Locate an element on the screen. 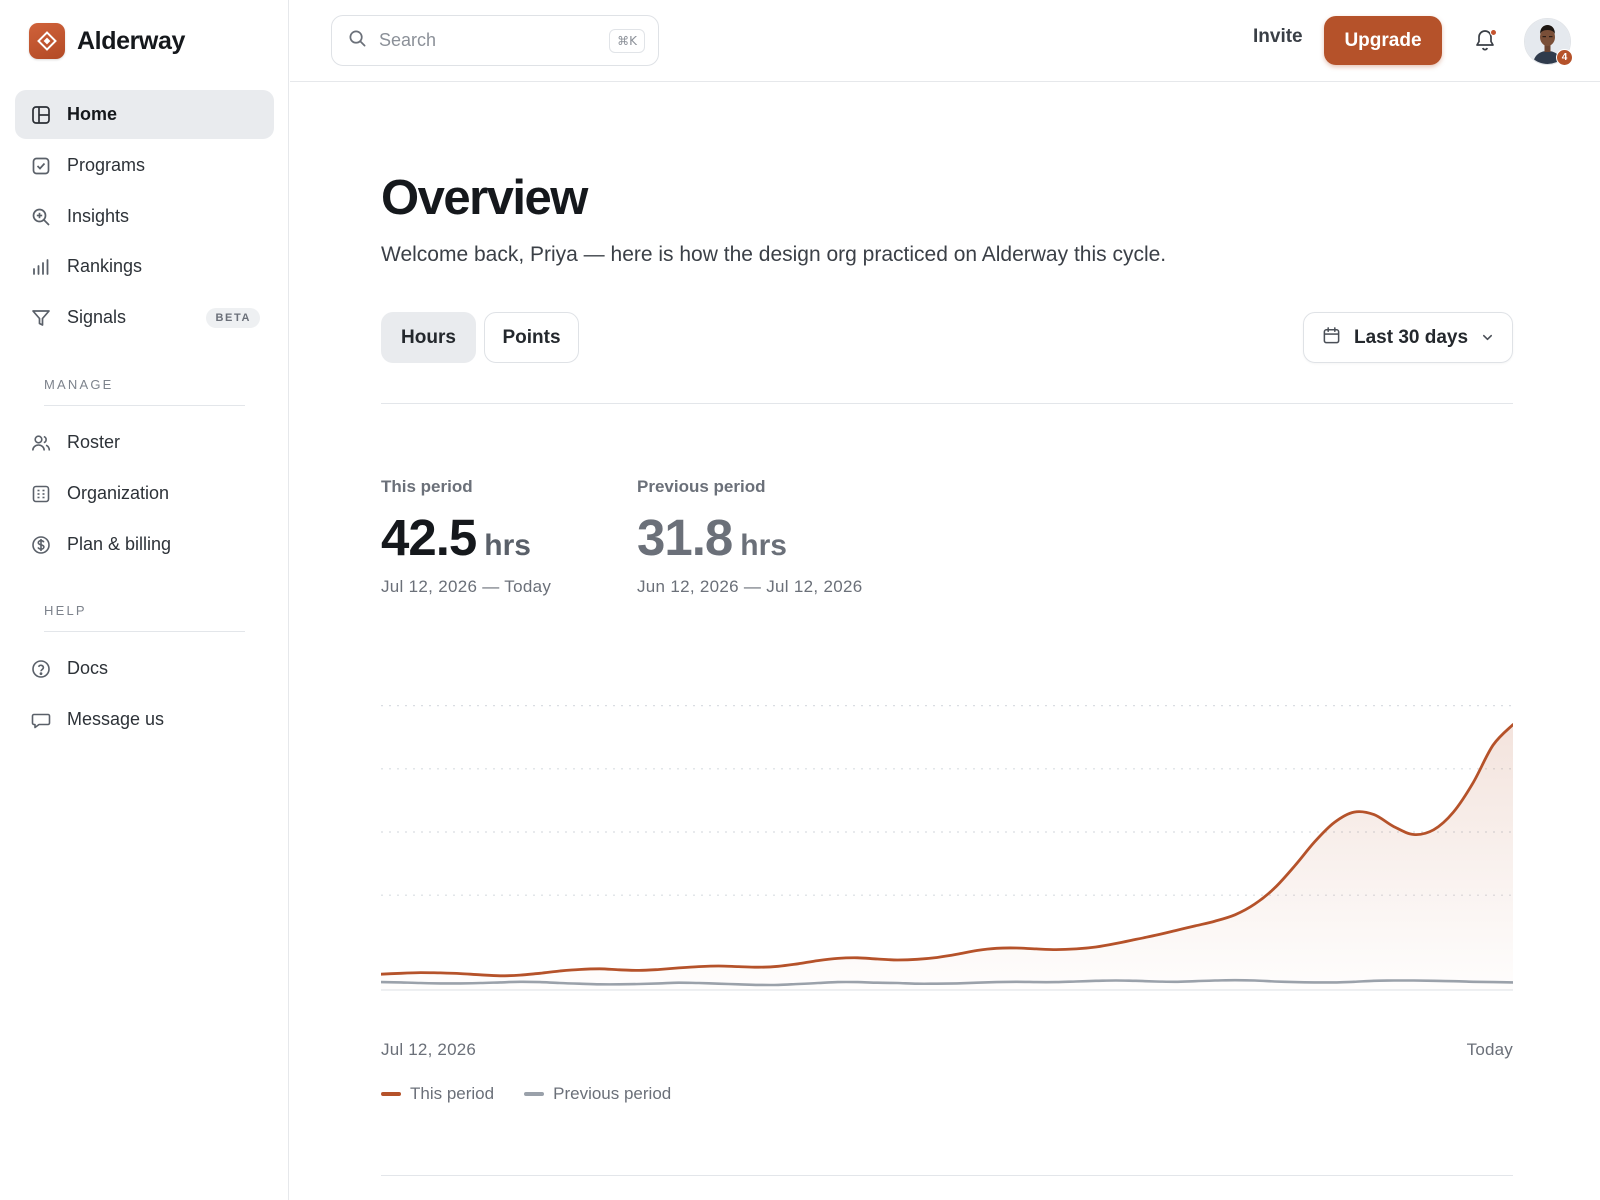 This screenshot has width=1600, height=1200. sidebar-item-plan-billing: Plan & billing is located at coordinates (144, 544).